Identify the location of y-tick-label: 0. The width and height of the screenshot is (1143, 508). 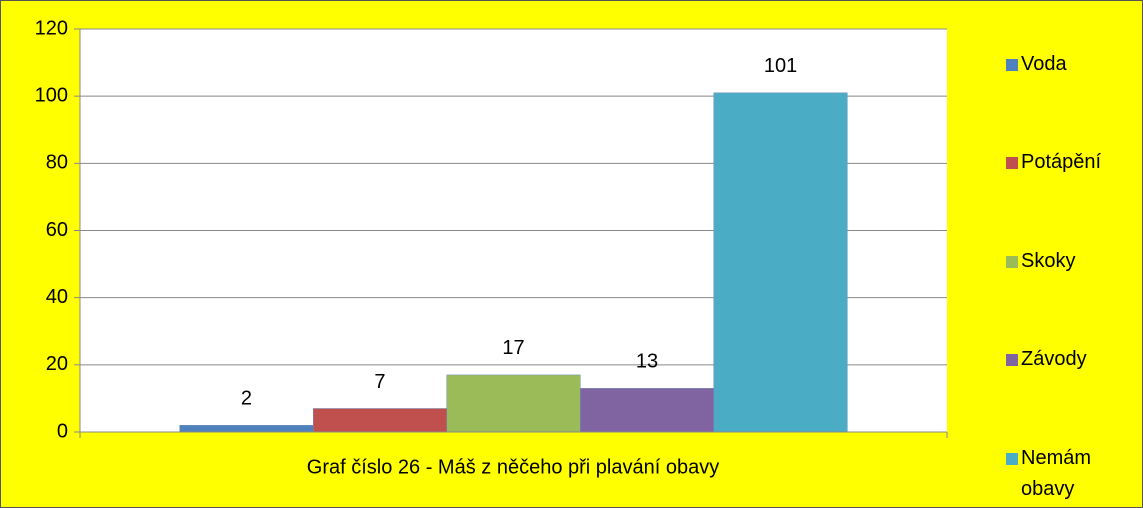
(62, 431).